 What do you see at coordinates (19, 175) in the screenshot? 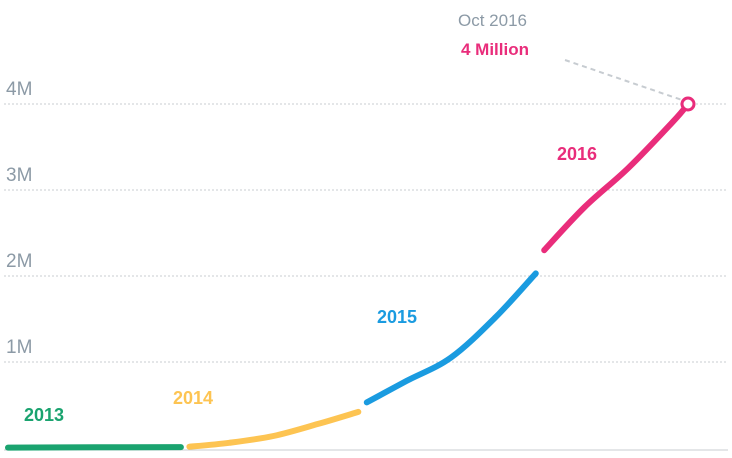
I see `y-tick-label: 3M` at bounding box center [19, 175].